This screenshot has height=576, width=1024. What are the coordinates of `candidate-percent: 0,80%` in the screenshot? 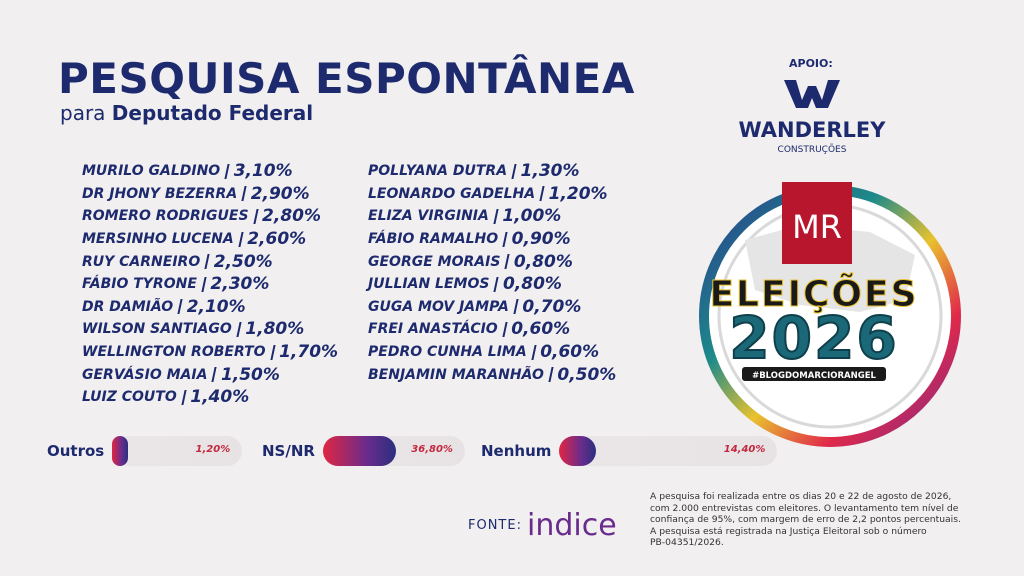 It's located at (532, 284).